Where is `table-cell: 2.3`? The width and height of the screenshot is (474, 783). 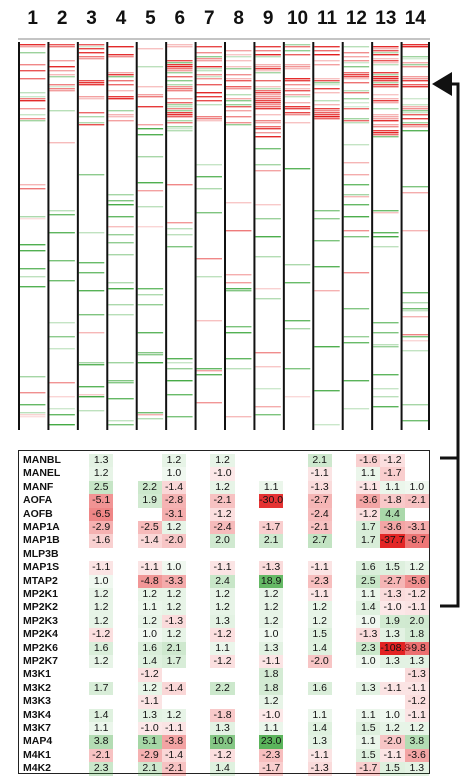 table-cell: 2.3 is located at coordinates (101, 769).